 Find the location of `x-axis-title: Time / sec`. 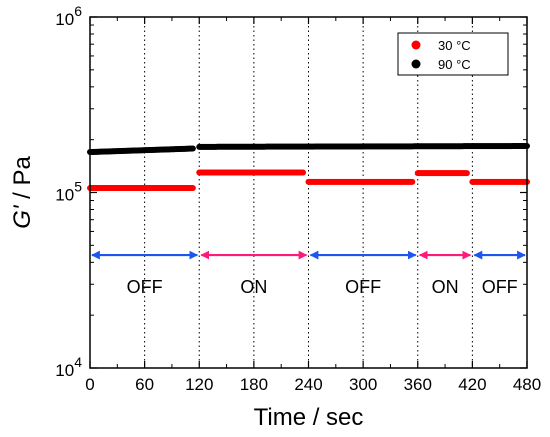

x-axis-title: Time / sec is located at coordinates (309, 417).